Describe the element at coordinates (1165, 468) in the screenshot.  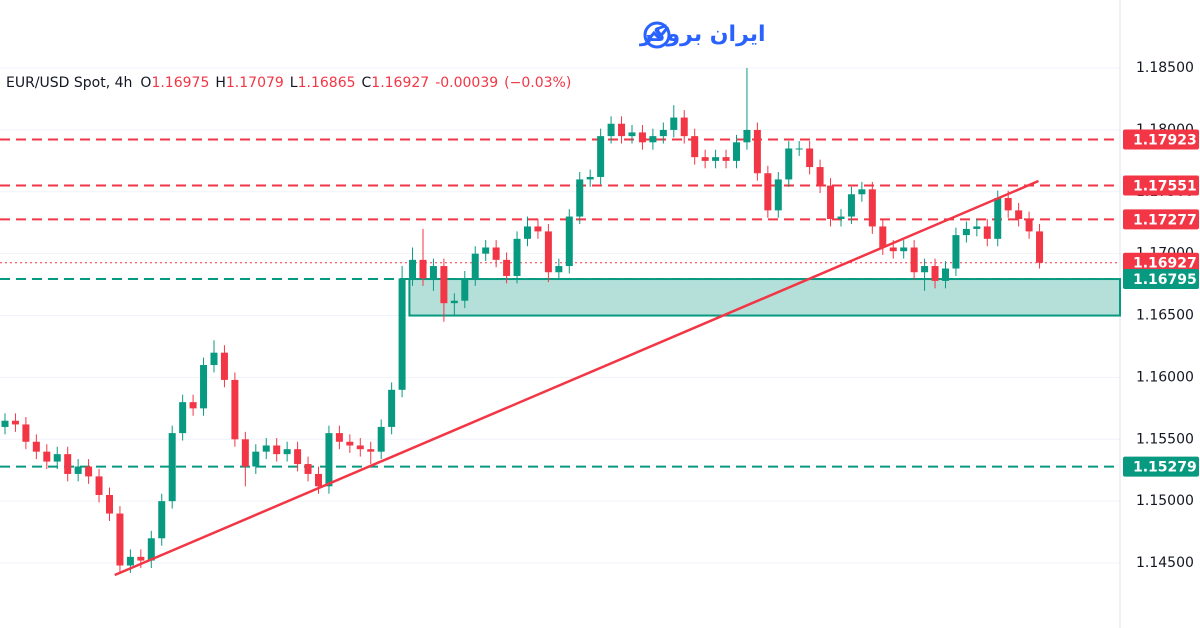
I see `level-label: 1.15279` at that location.